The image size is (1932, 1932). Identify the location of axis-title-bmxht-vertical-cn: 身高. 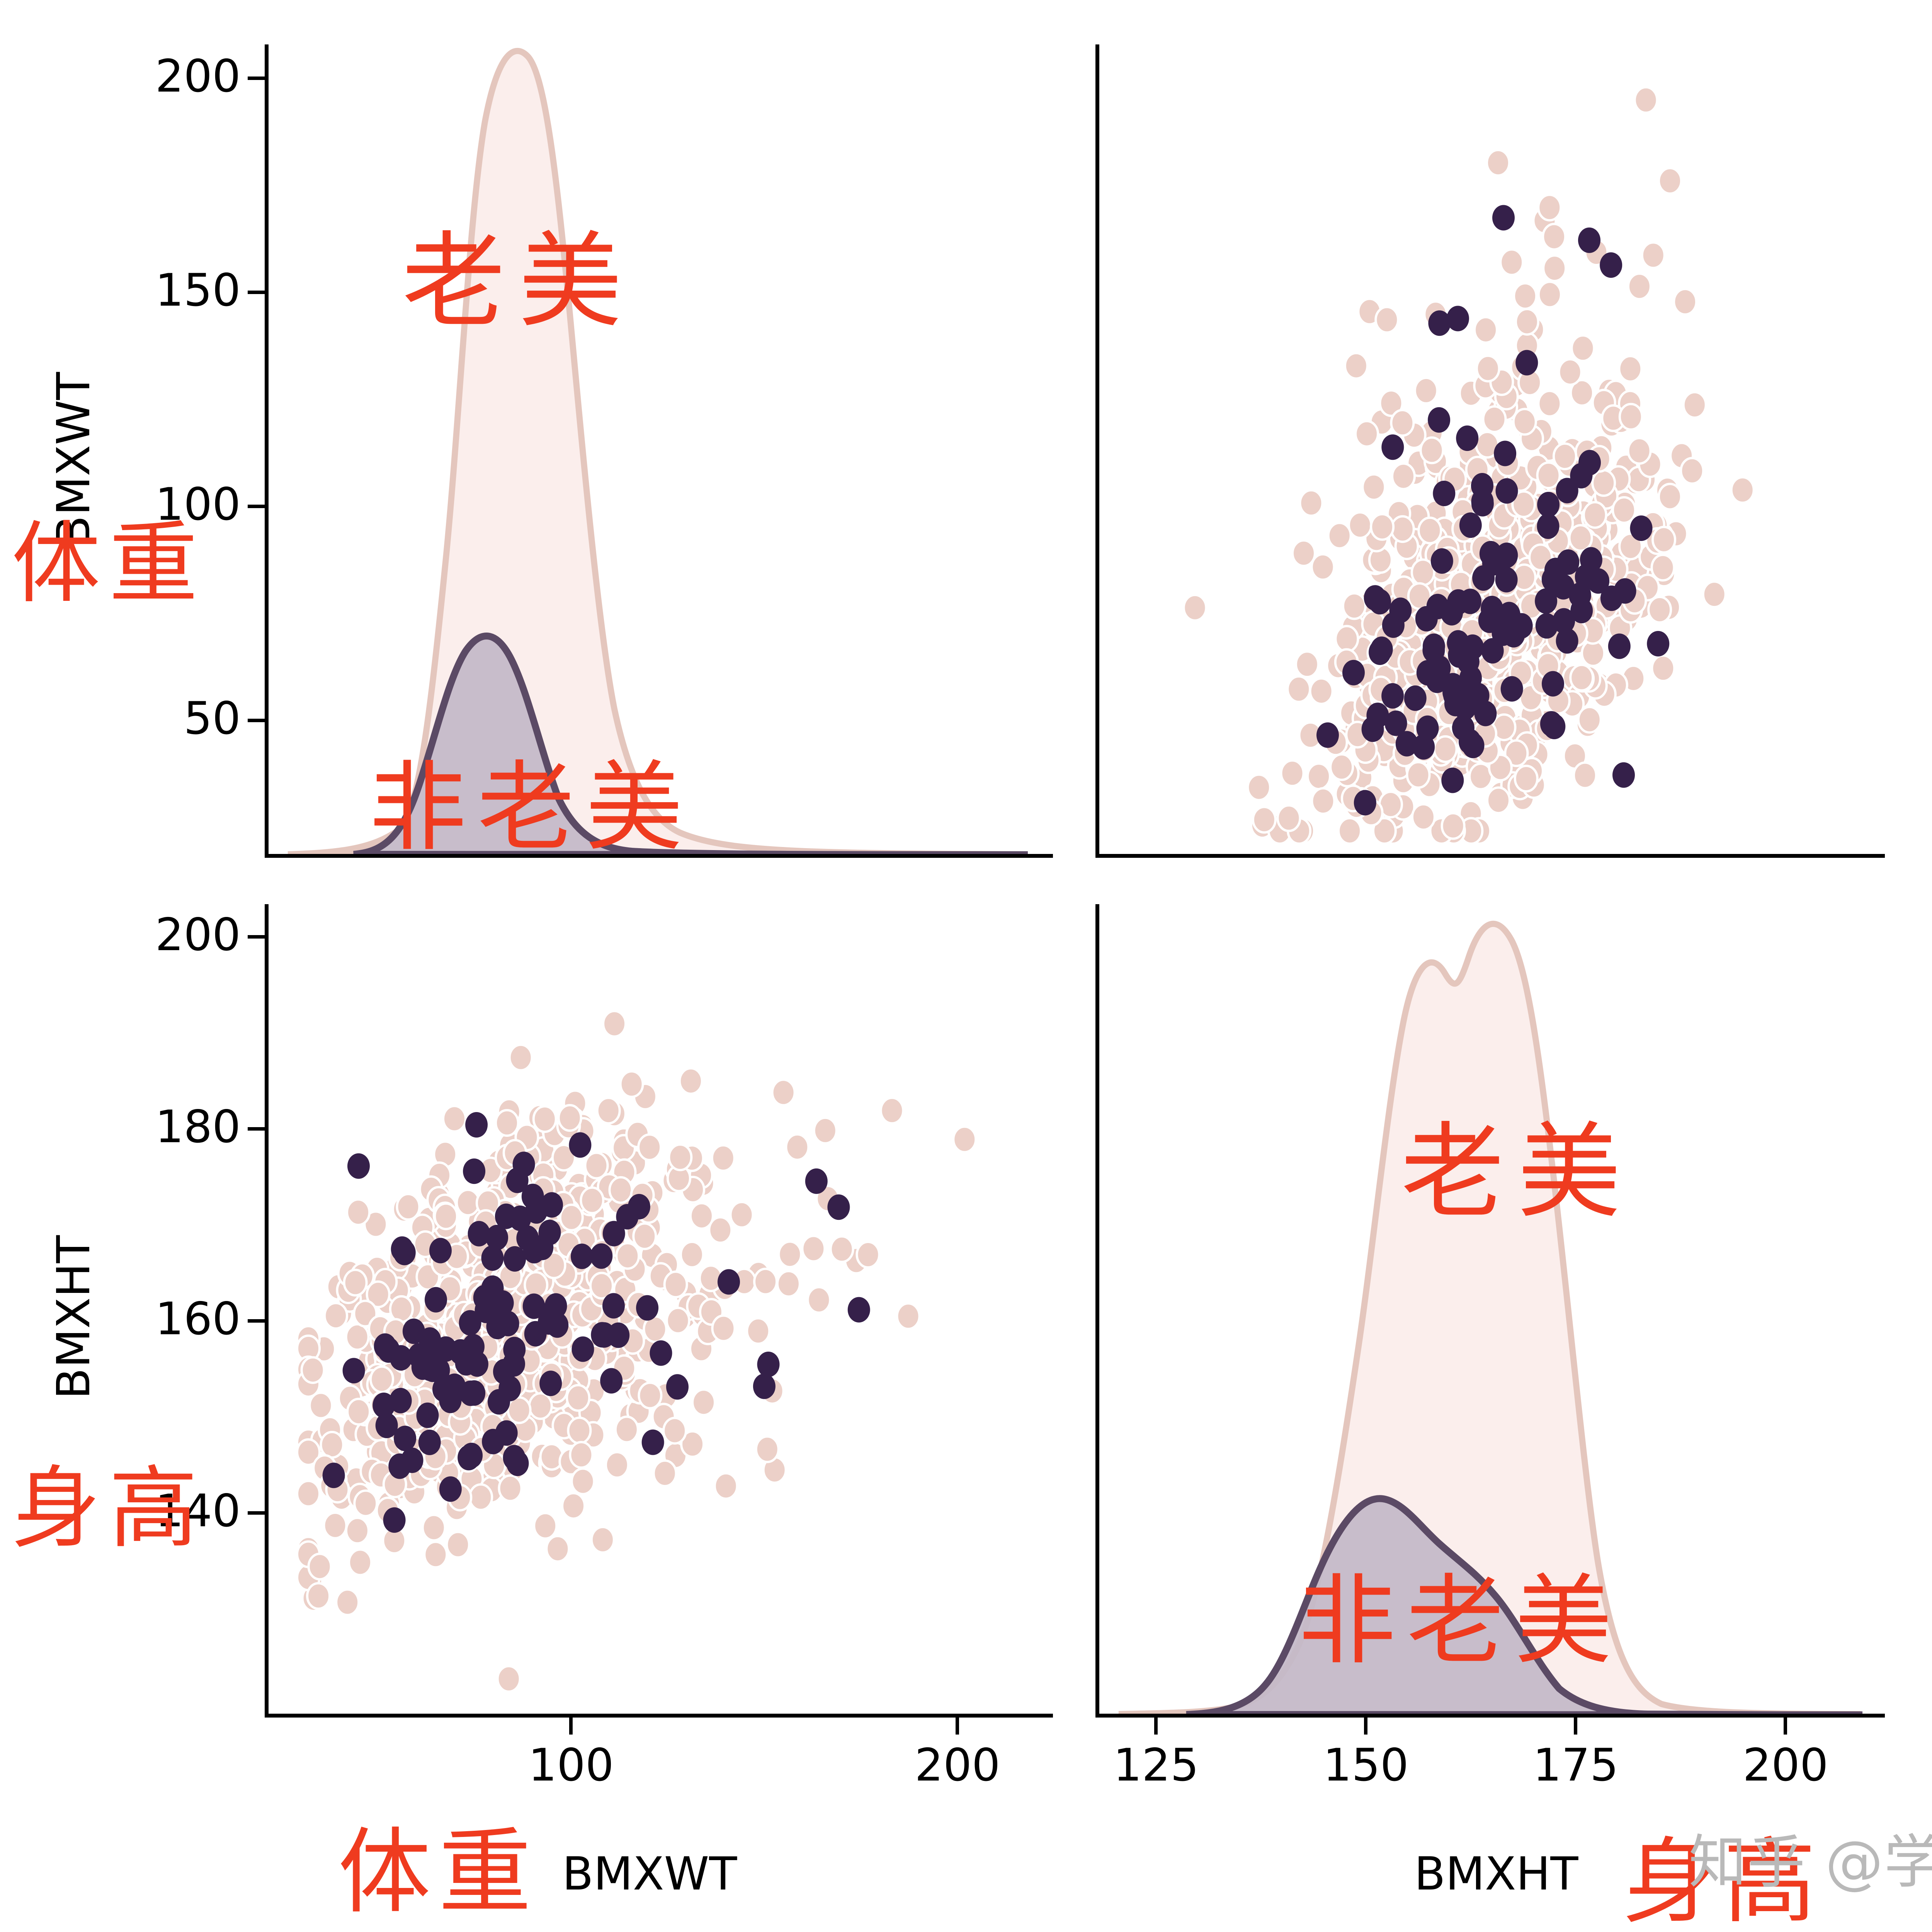
(110, 1509).